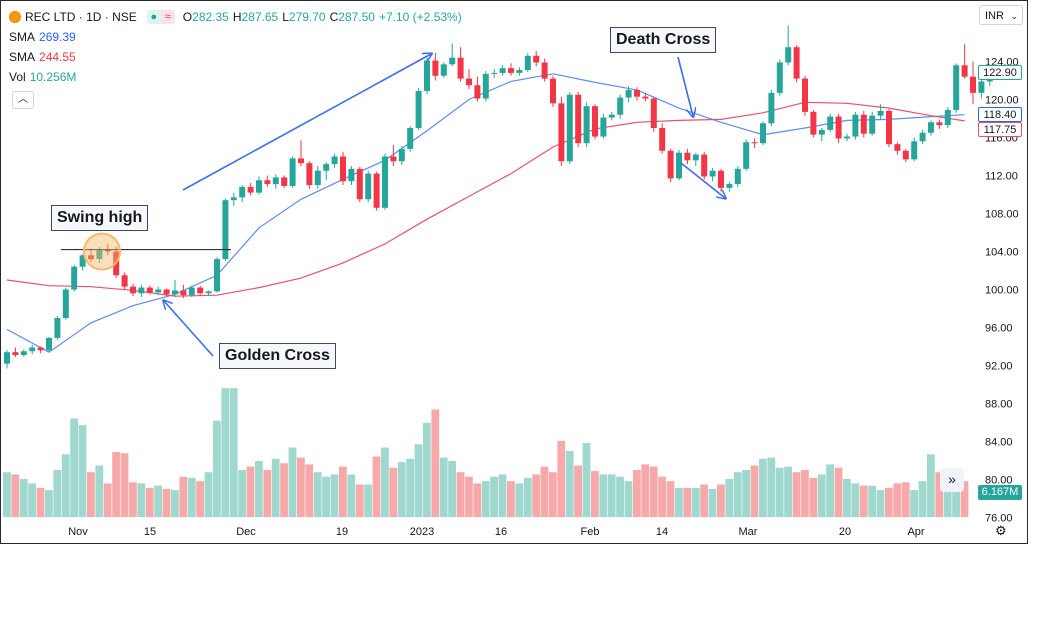 This screenshot has width=1046, height=632. Describe the element at coordinates (1000, 492) in the screenshot. I see `volume-tag: 6.167M` at that location.